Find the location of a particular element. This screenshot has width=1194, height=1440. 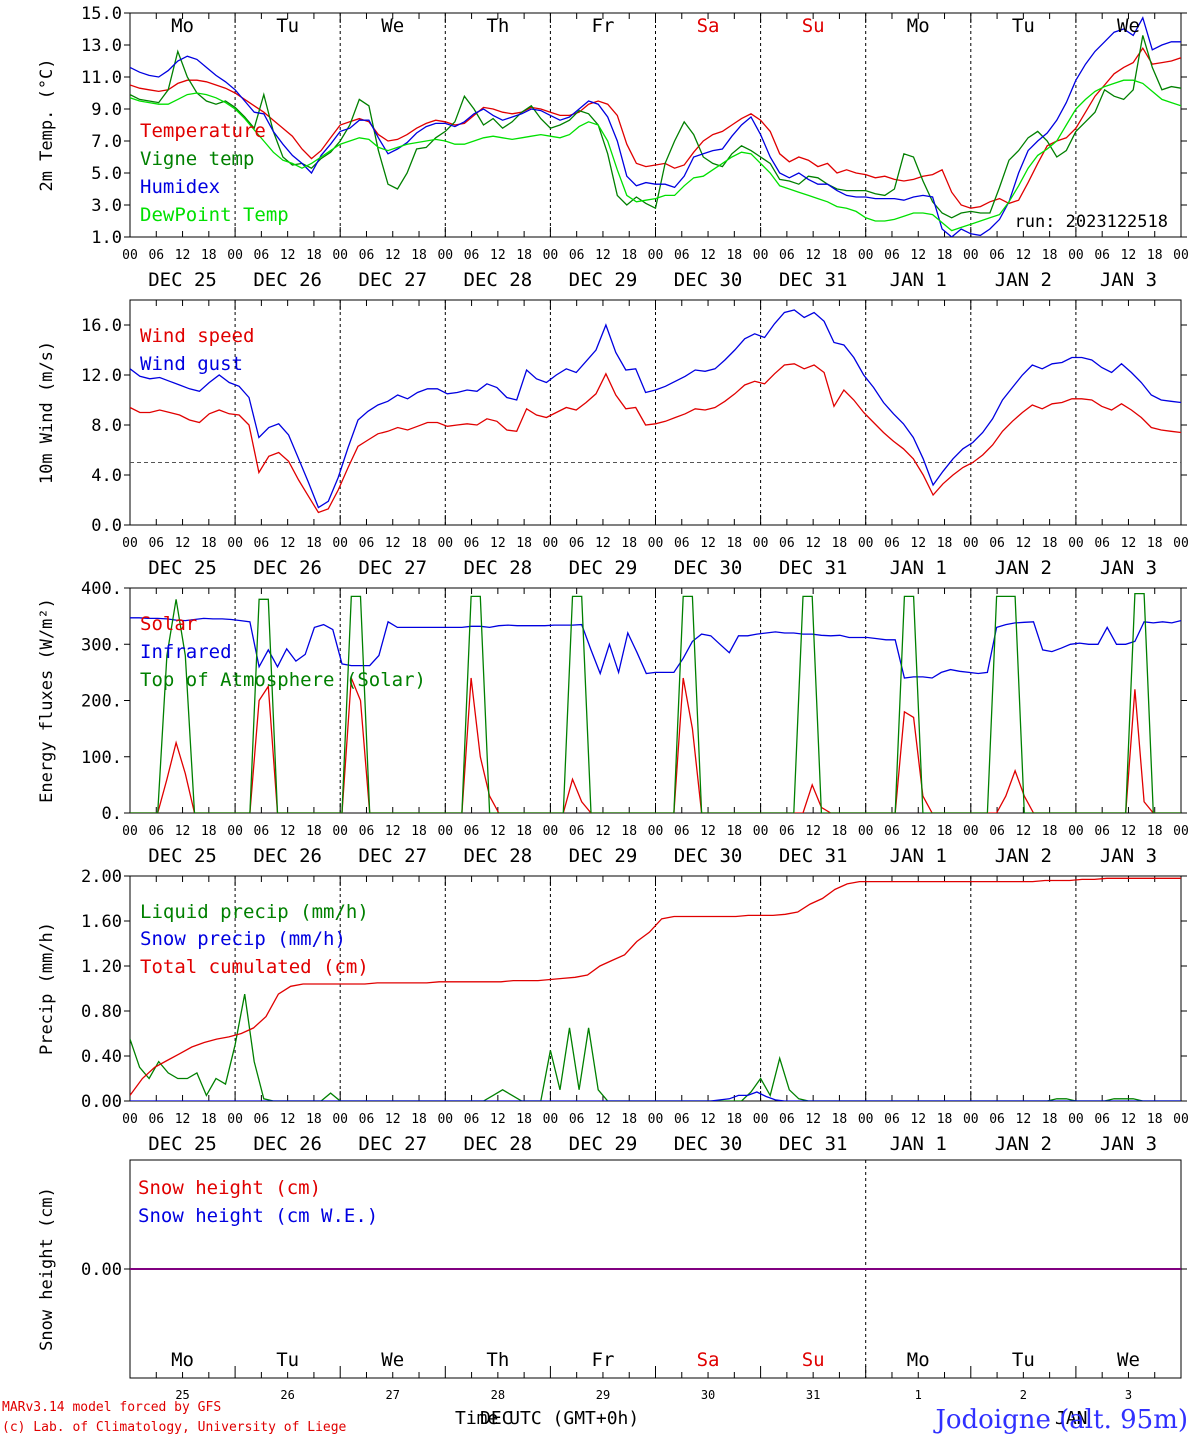

date-label: DEC 30 is located at coordinates (708, 1144).